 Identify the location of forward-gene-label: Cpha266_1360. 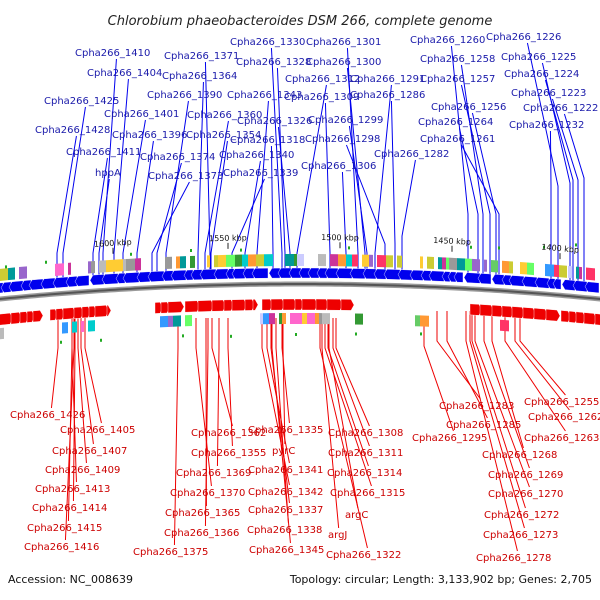
(224, 115).